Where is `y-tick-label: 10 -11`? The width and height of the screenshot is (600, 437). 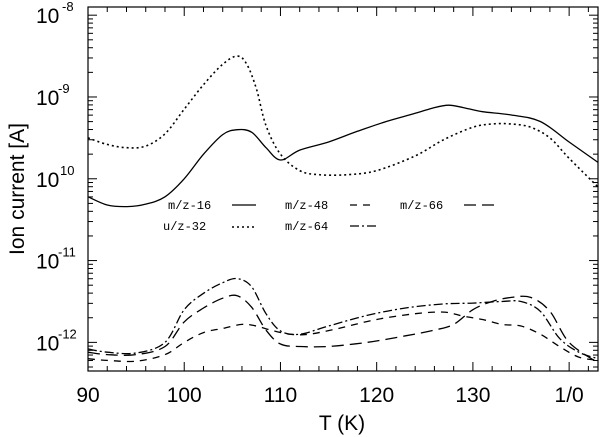
y-tick-label: 10 -11 is located at coordinates (56, 259).